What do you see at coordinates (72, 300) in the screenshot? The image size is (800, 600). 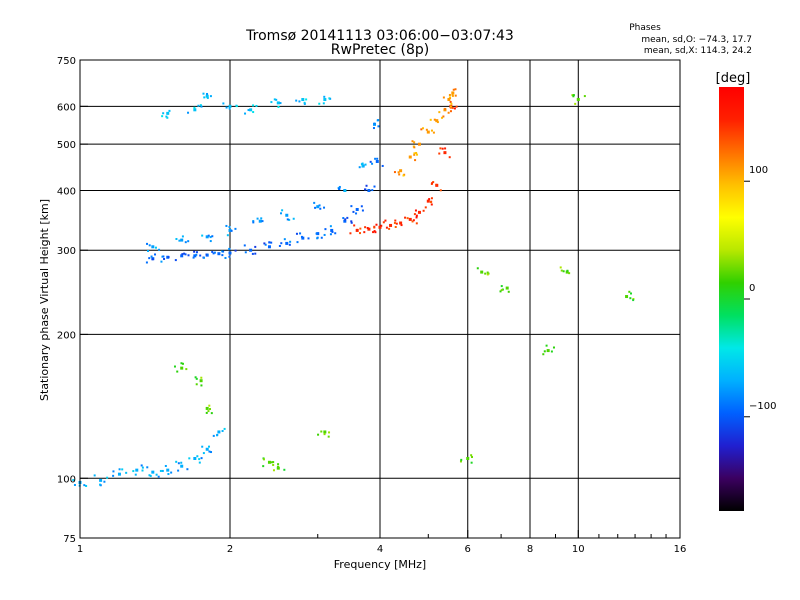 I see `y-axis: 75 100 200 300 400 500 600 750` at bounding box center [72, 300].